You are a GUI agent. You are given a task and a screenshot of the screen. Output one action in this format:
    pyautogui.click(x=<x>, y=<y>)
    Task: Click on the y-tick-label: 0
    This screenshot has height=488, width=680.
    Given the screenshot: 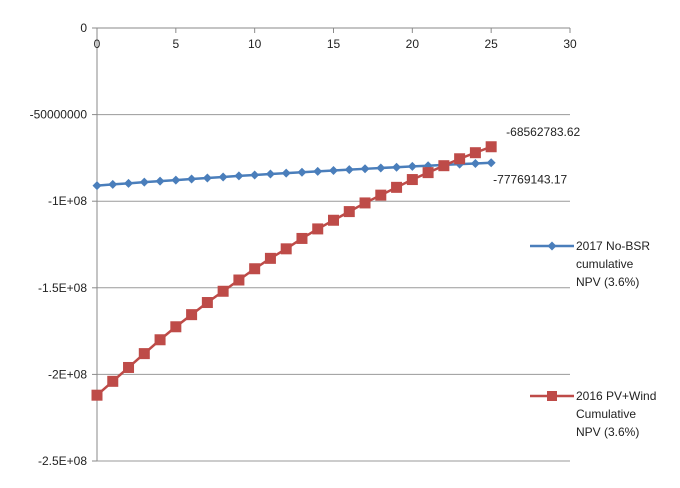 What is the action you would take?
    pyautogui.click(x=83, y=28)
    